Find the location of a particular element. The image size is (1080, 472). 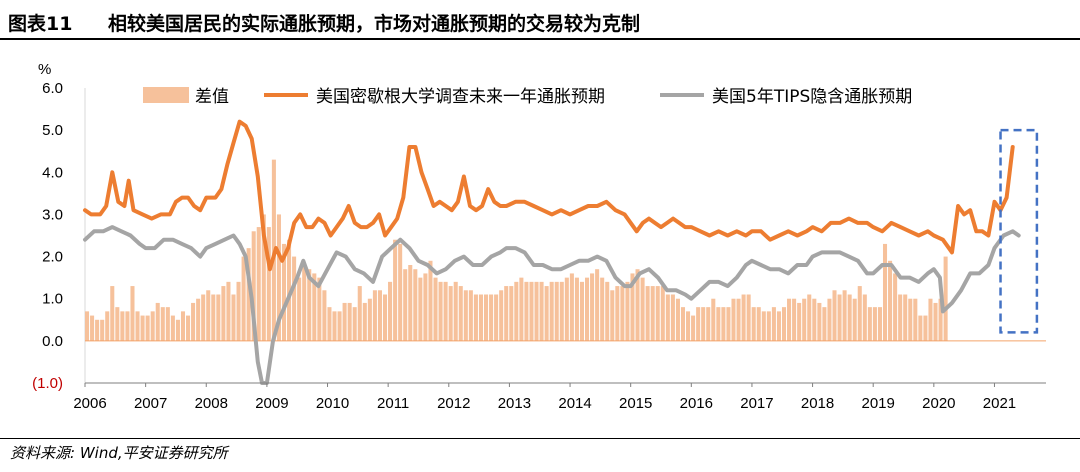

y-tick-label: 2.0 is located at coordinates (52, 257).